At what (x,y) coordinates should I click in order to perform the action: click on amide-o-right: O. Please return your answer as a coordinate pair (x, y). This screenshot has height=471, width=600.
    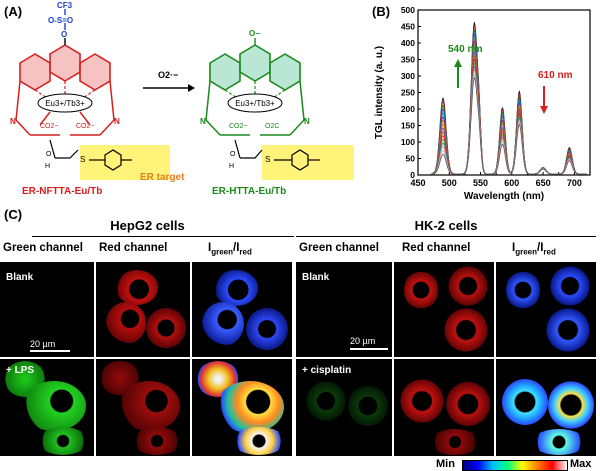
    Looking at the image, I should click on (233, 154).